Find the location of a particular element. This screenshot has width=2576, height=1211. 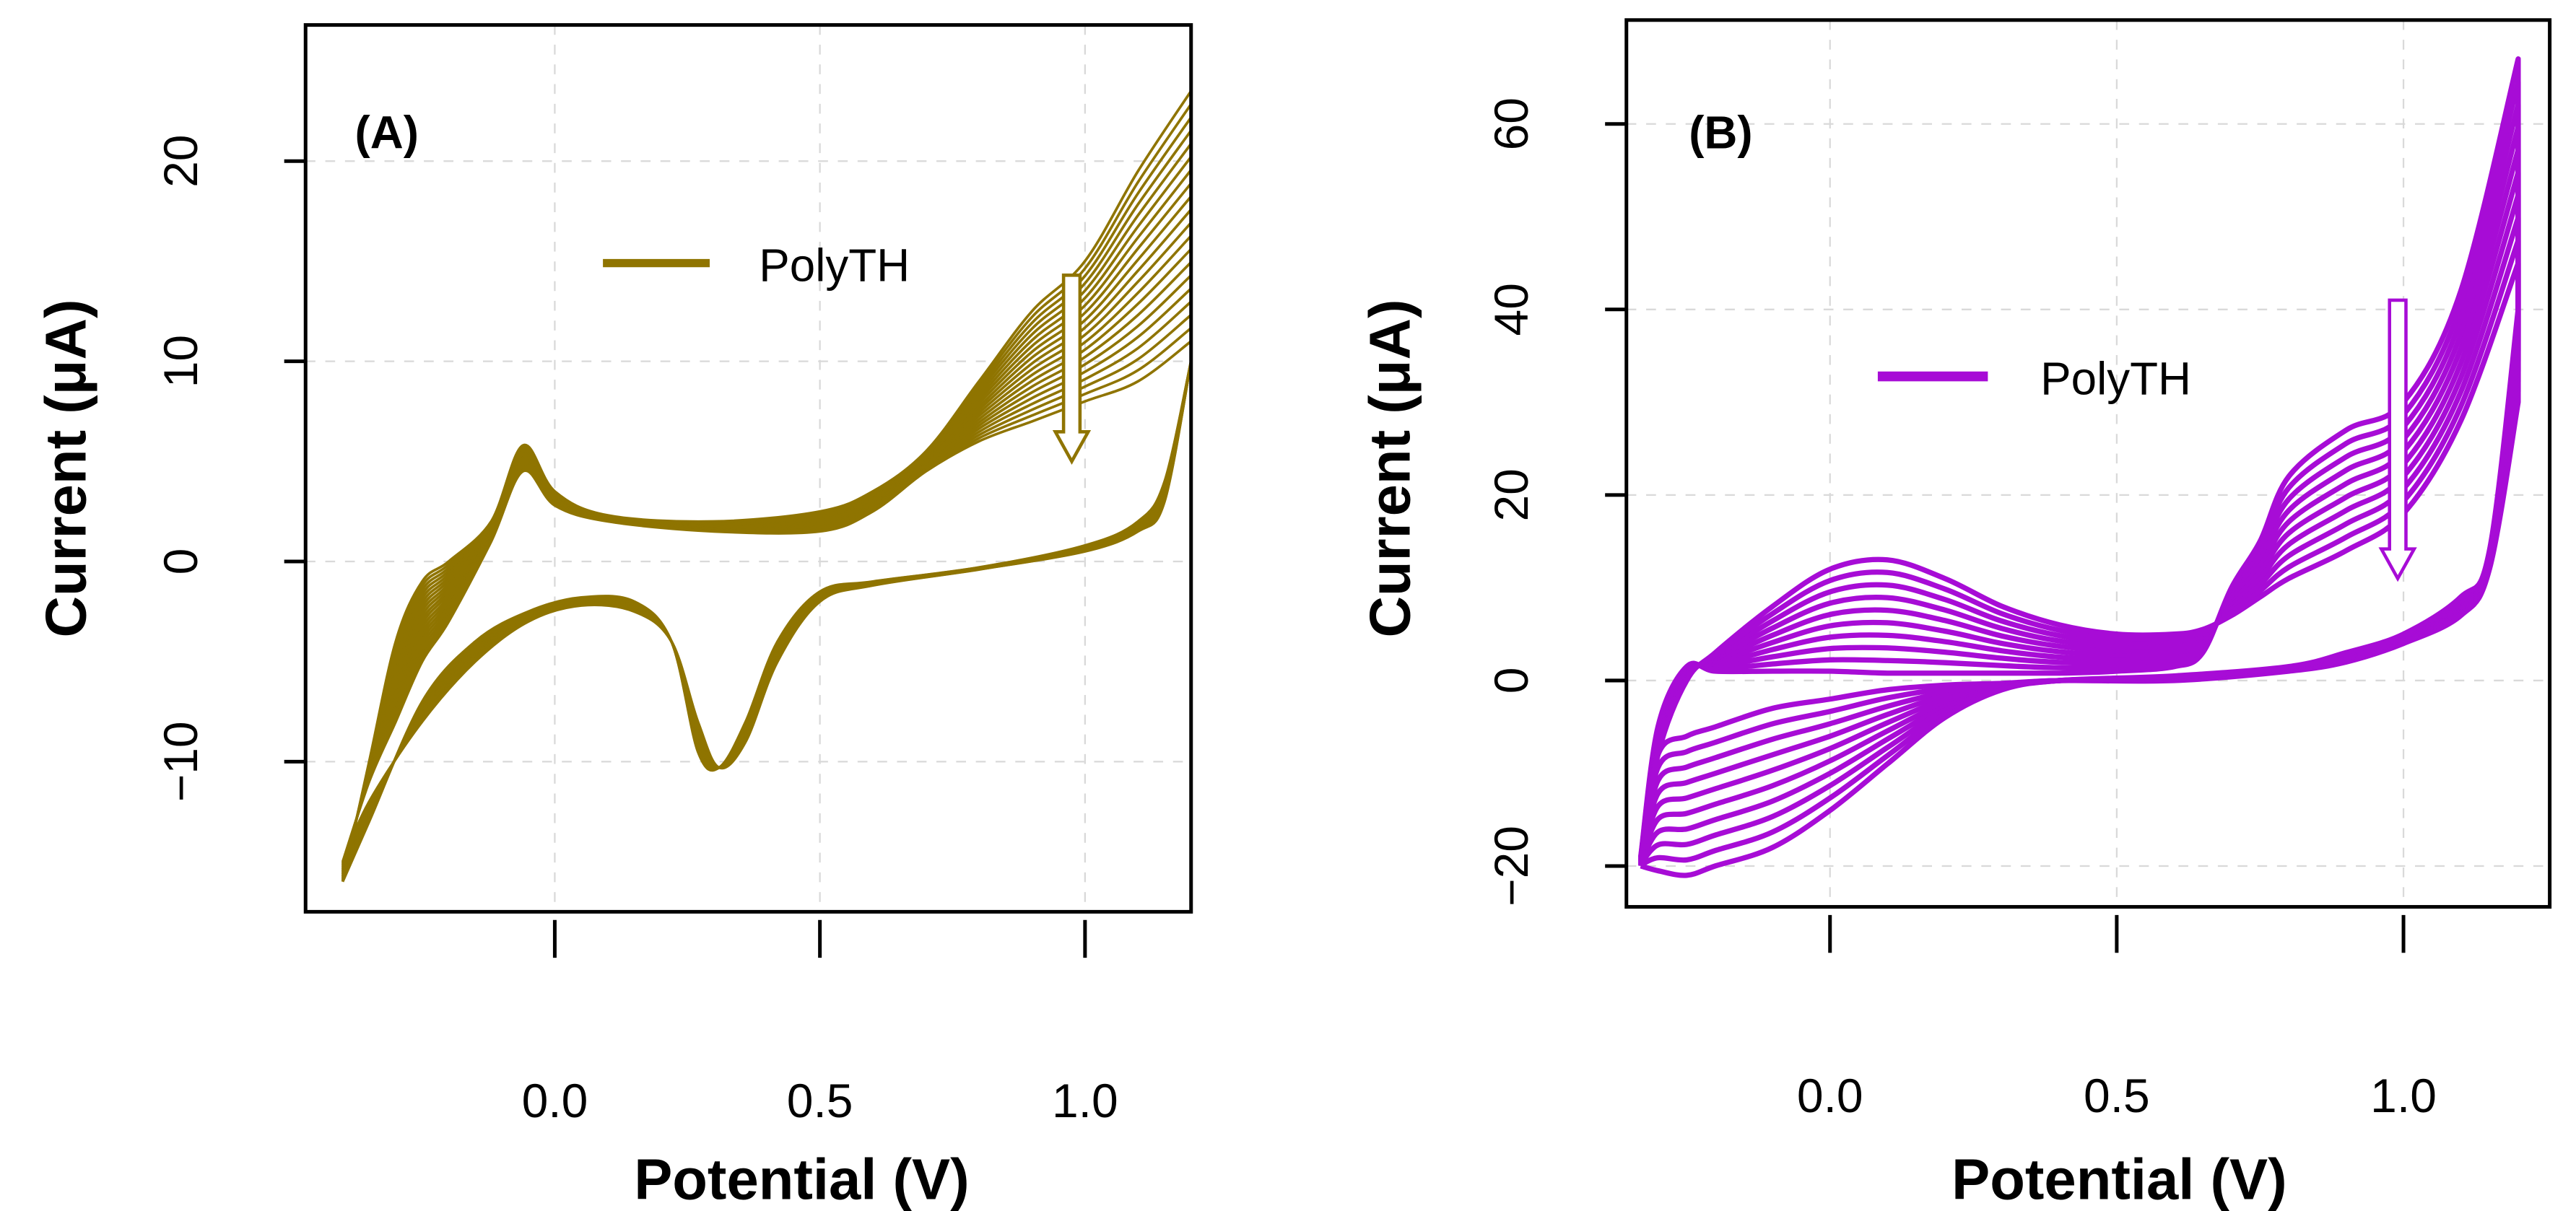

panel-label: (B) is located at coordinates (1720, 132).